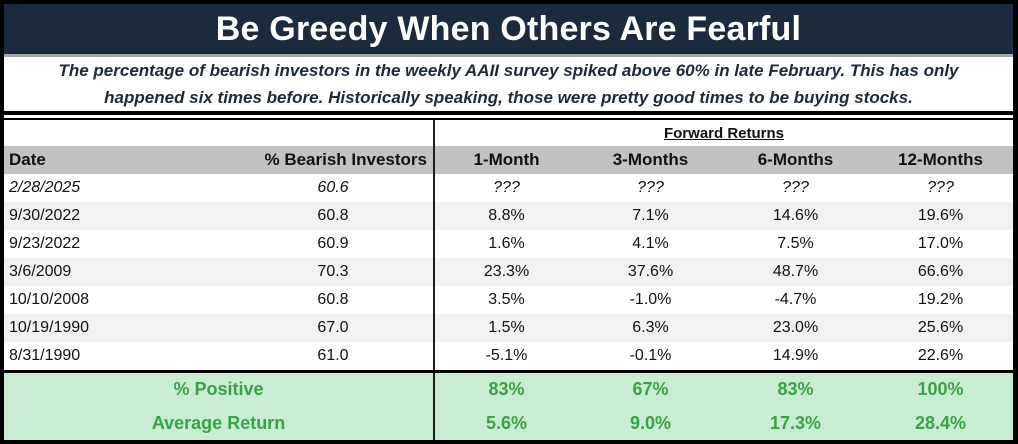 The image size is (1018, 444). What do you see at coordinates (650, 355) in the screenshot?
I see `return-cell: -0.1%` at bounding box center [650, 355].